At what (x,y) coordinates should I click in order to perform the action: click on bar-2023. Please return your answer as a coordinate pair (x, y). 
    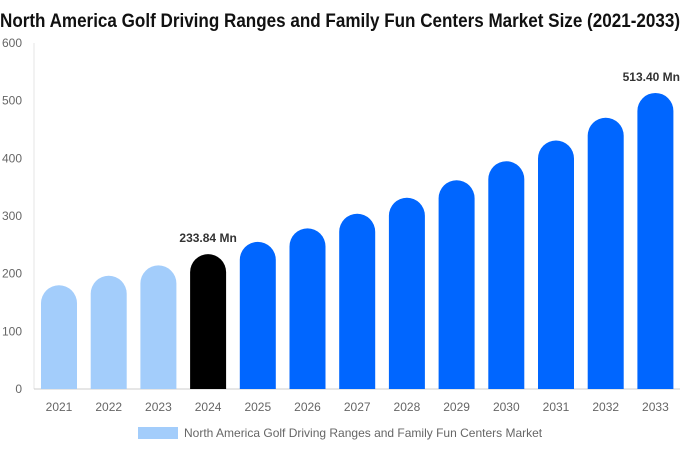
    Looking at the image, I should click on (158, 327).